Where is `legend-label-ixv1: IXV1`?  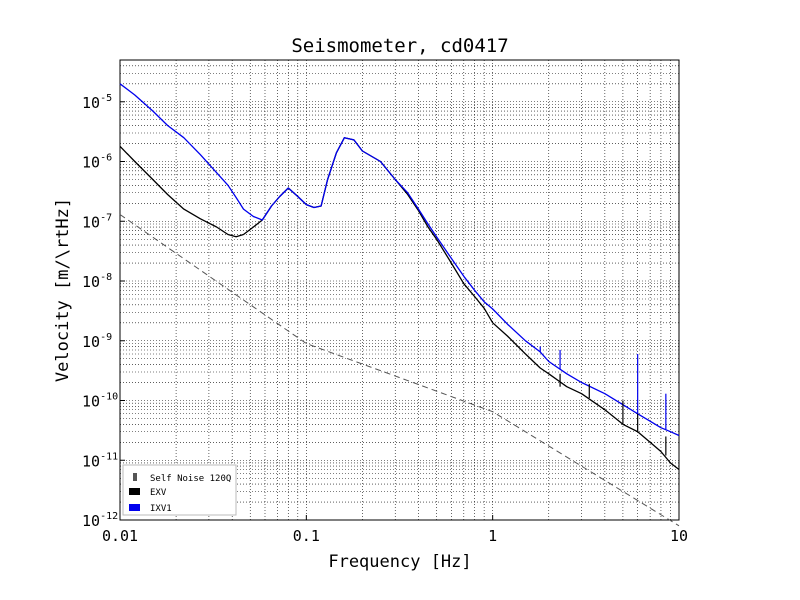 legend-label-ixv1: IXV1 is located at coordinates (161, 509).